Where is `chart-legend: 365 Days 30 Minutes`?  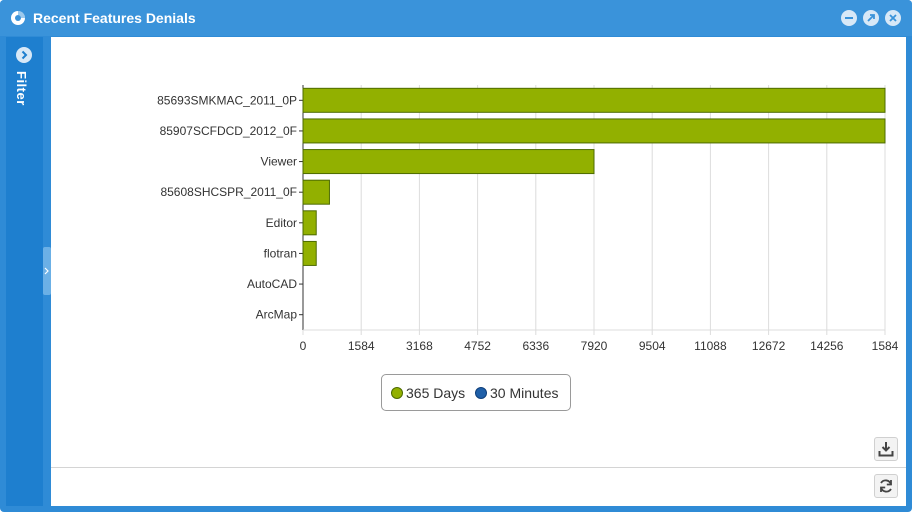 chart-legend: 365 Days 30 Minutes is located at coordinates (476, 392).